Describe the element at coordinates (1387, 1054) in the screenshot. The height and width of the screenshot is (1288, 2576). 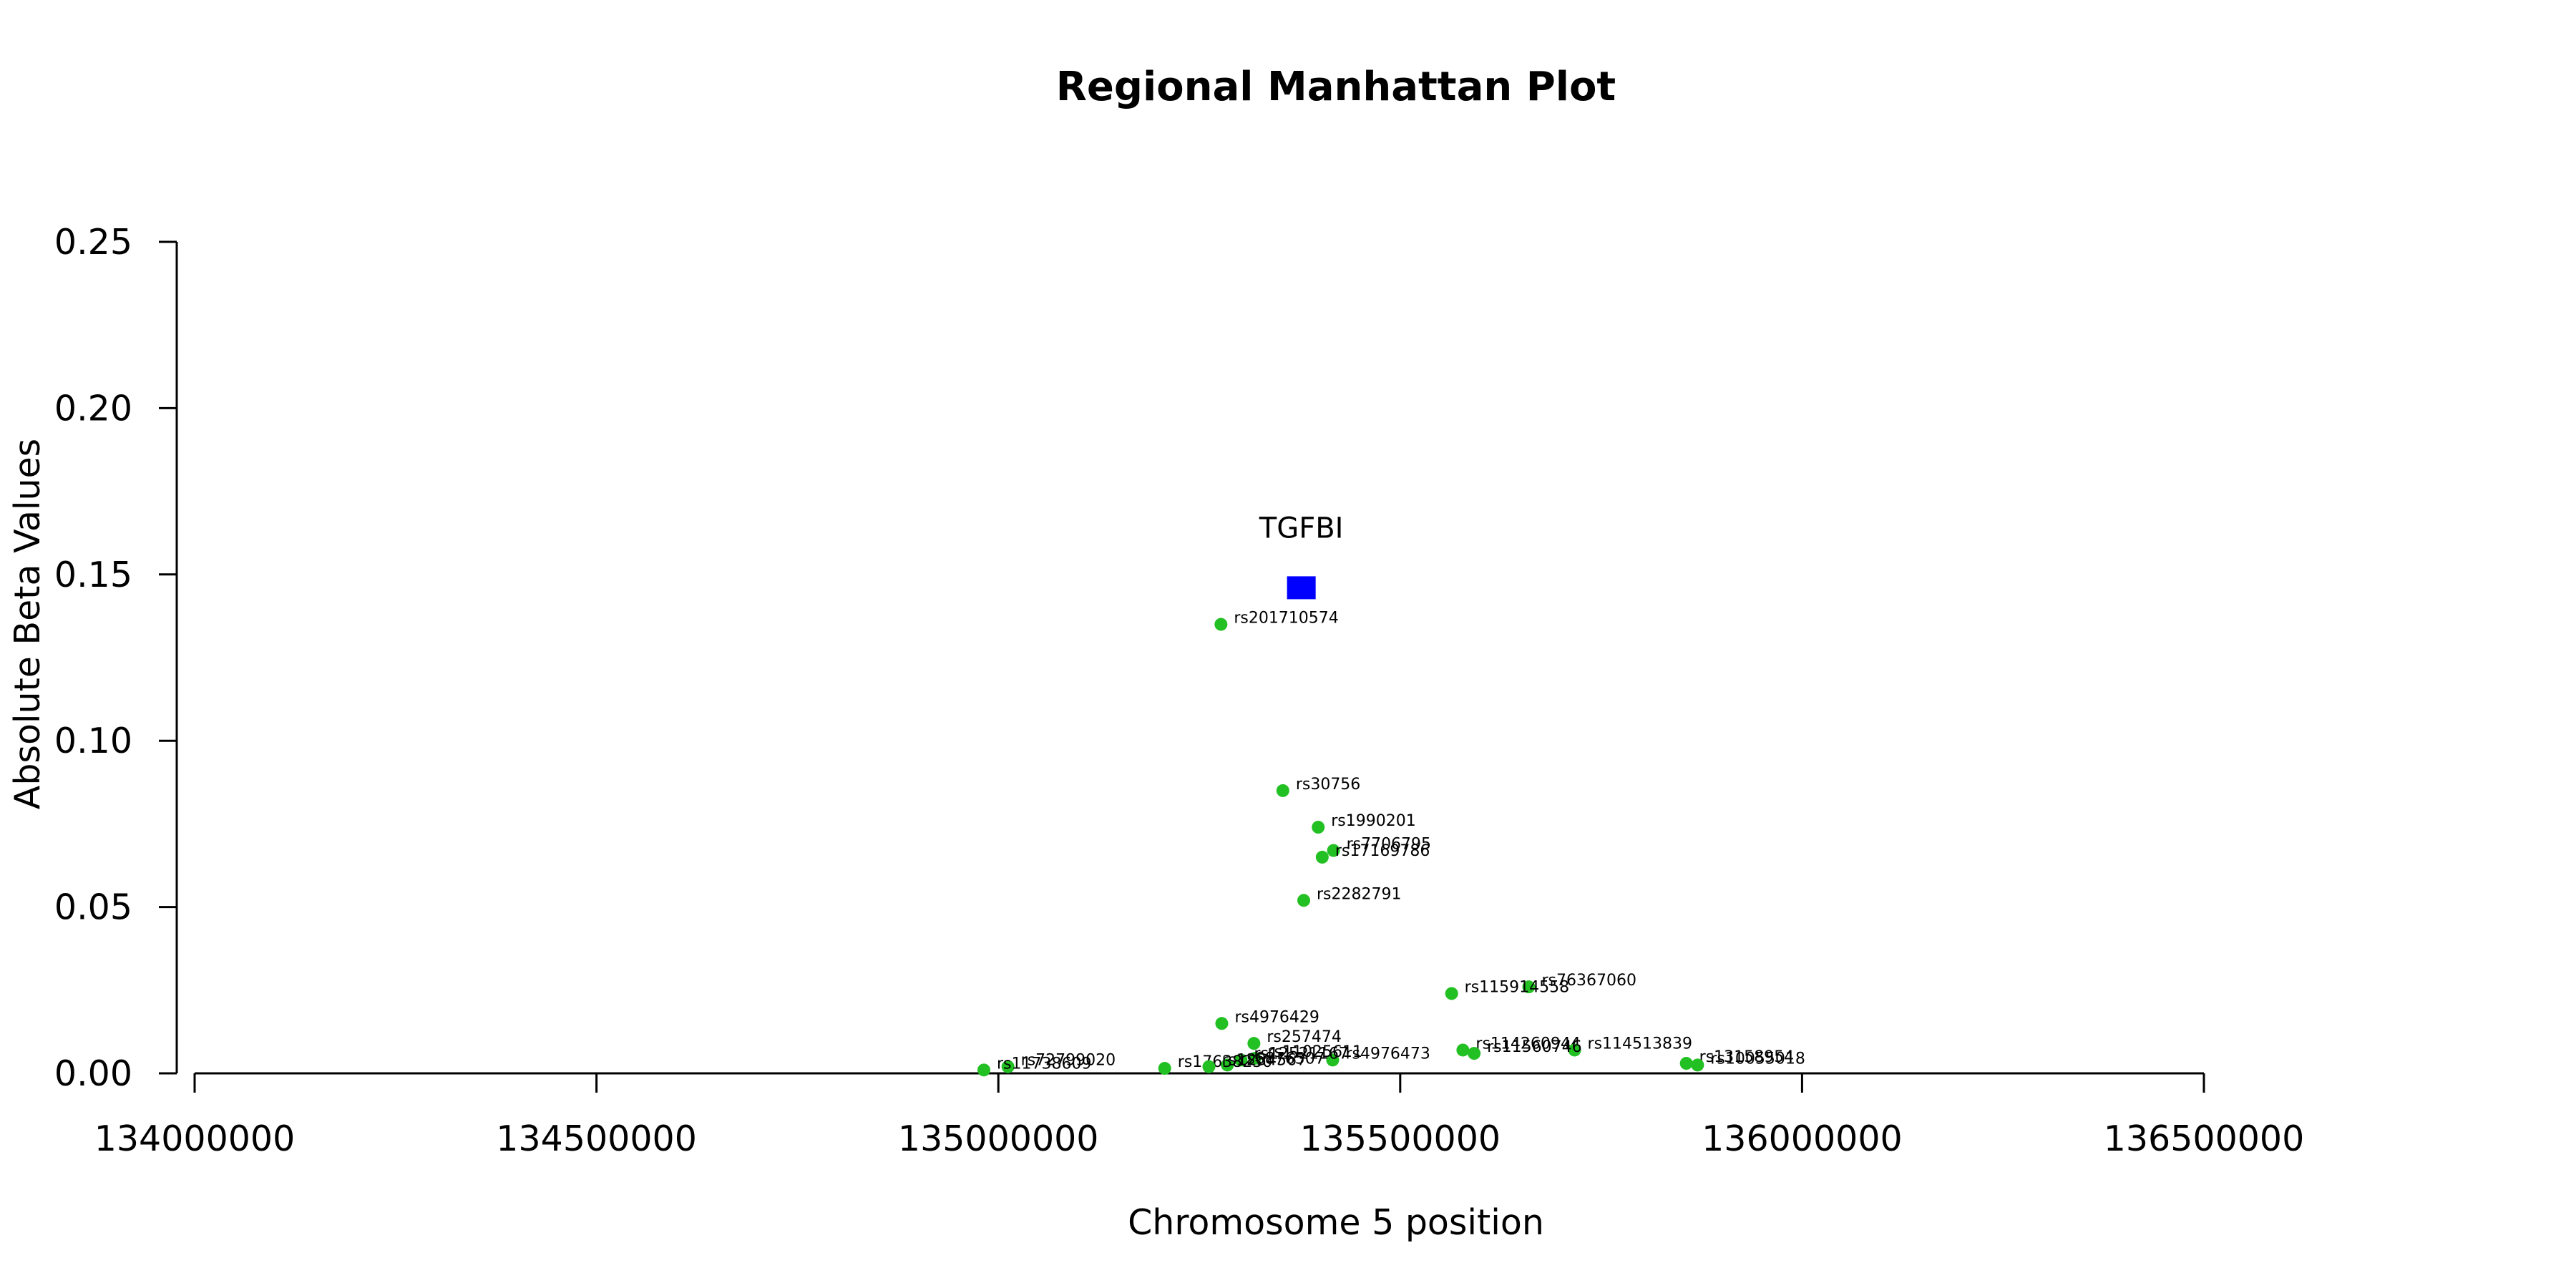
I see `snp-label: rs4976473` at that location.